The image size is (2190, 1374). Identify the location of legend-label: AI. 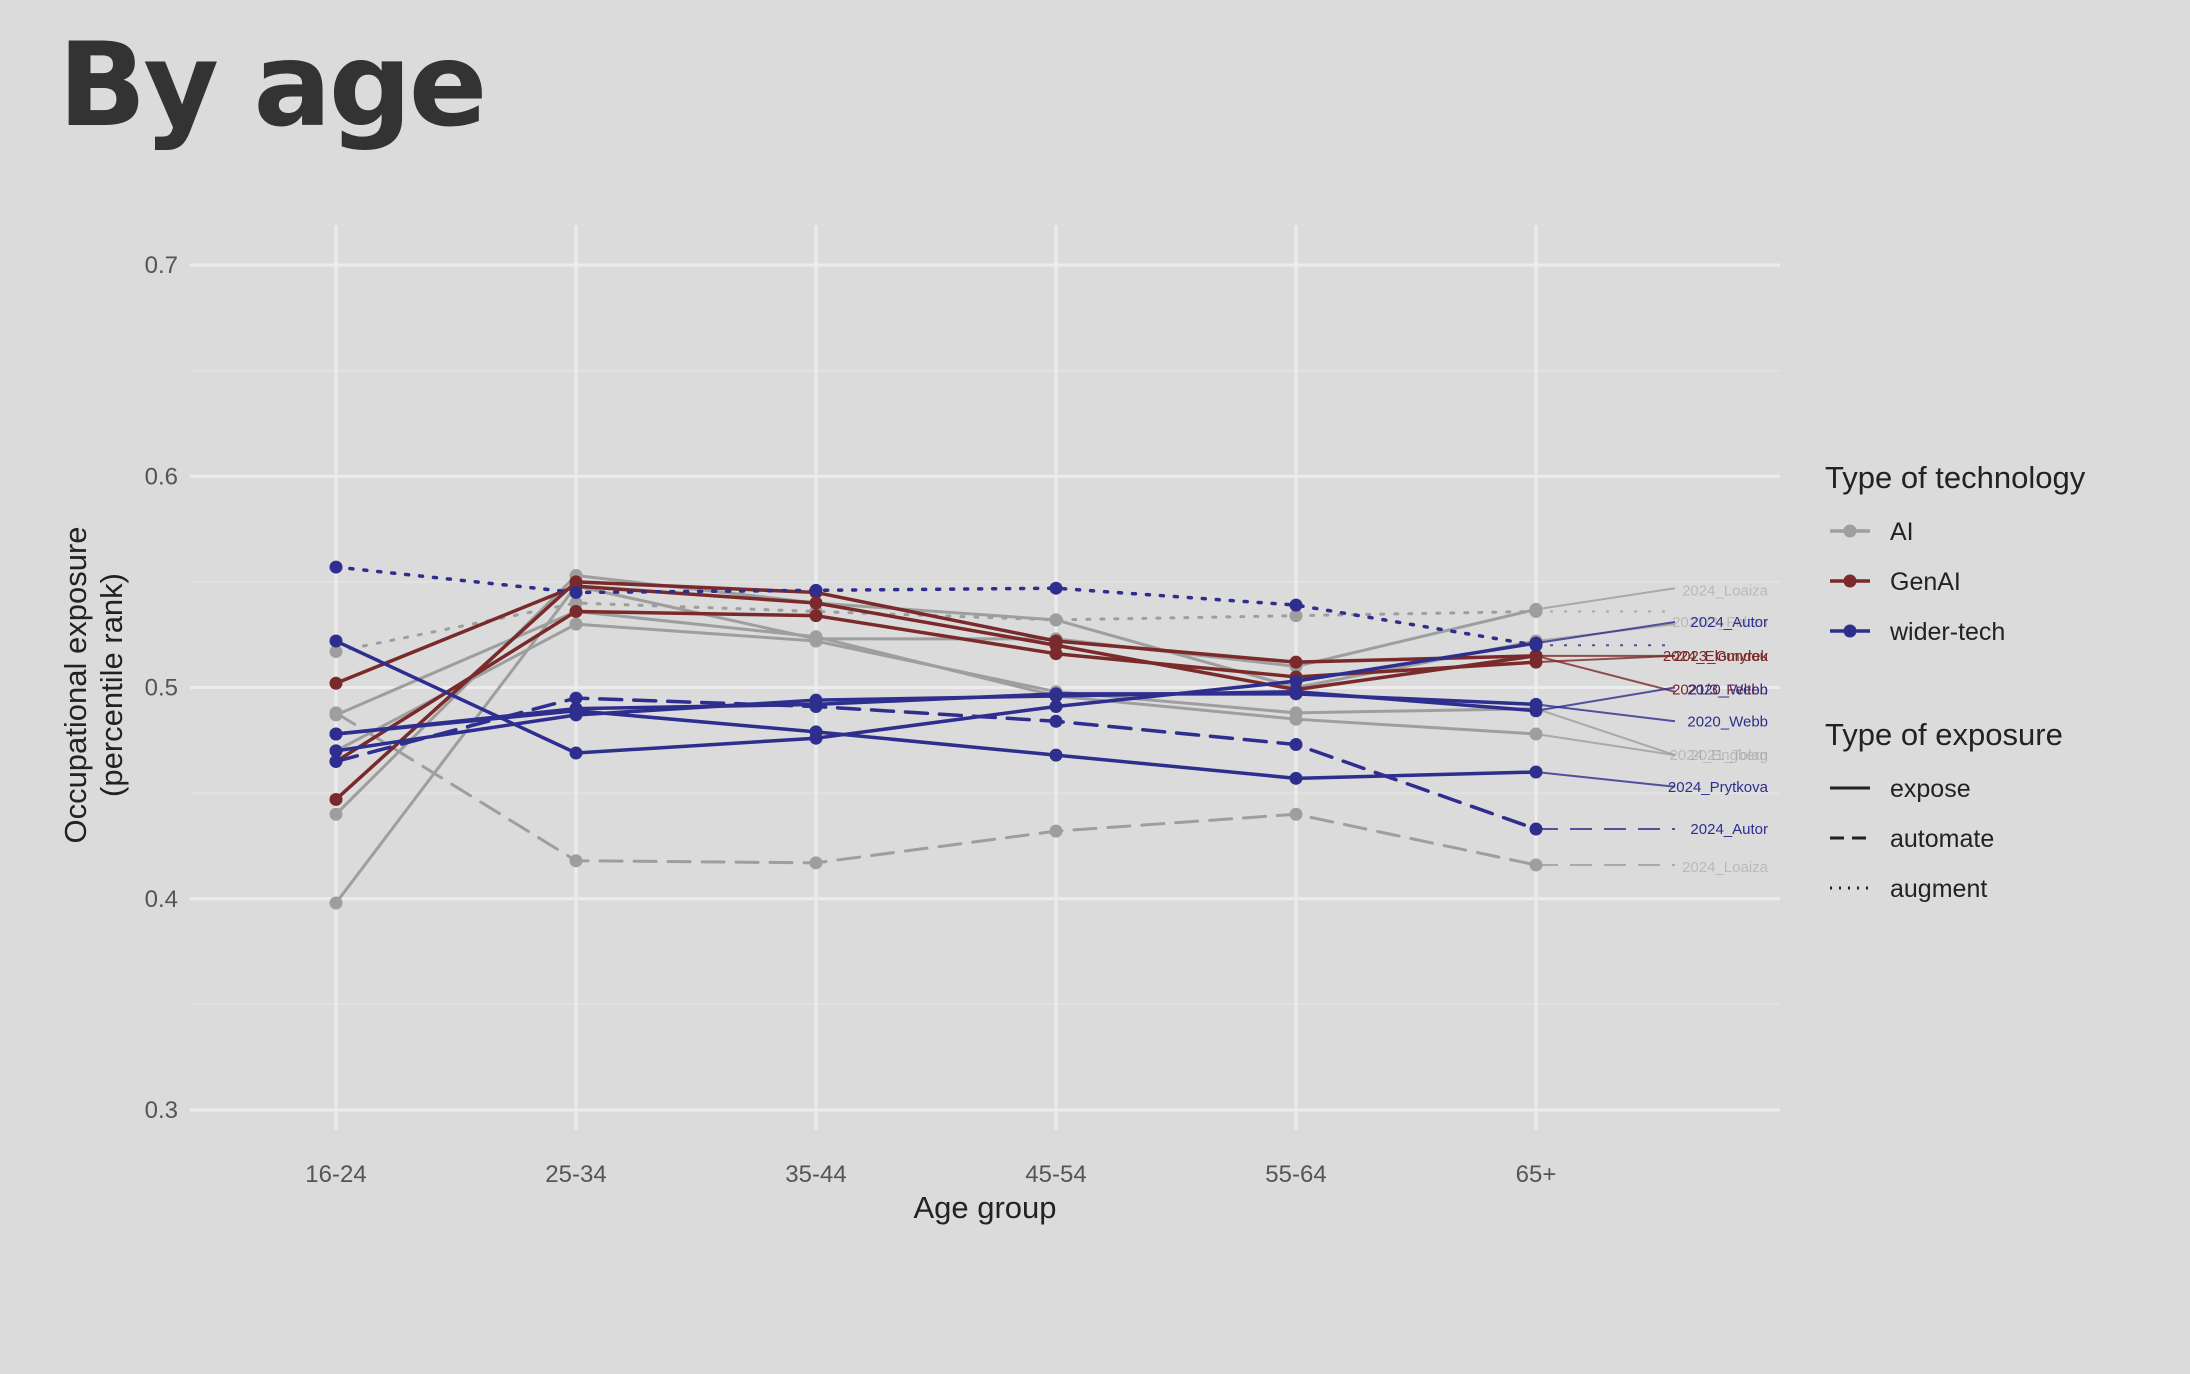
(1902, 532).